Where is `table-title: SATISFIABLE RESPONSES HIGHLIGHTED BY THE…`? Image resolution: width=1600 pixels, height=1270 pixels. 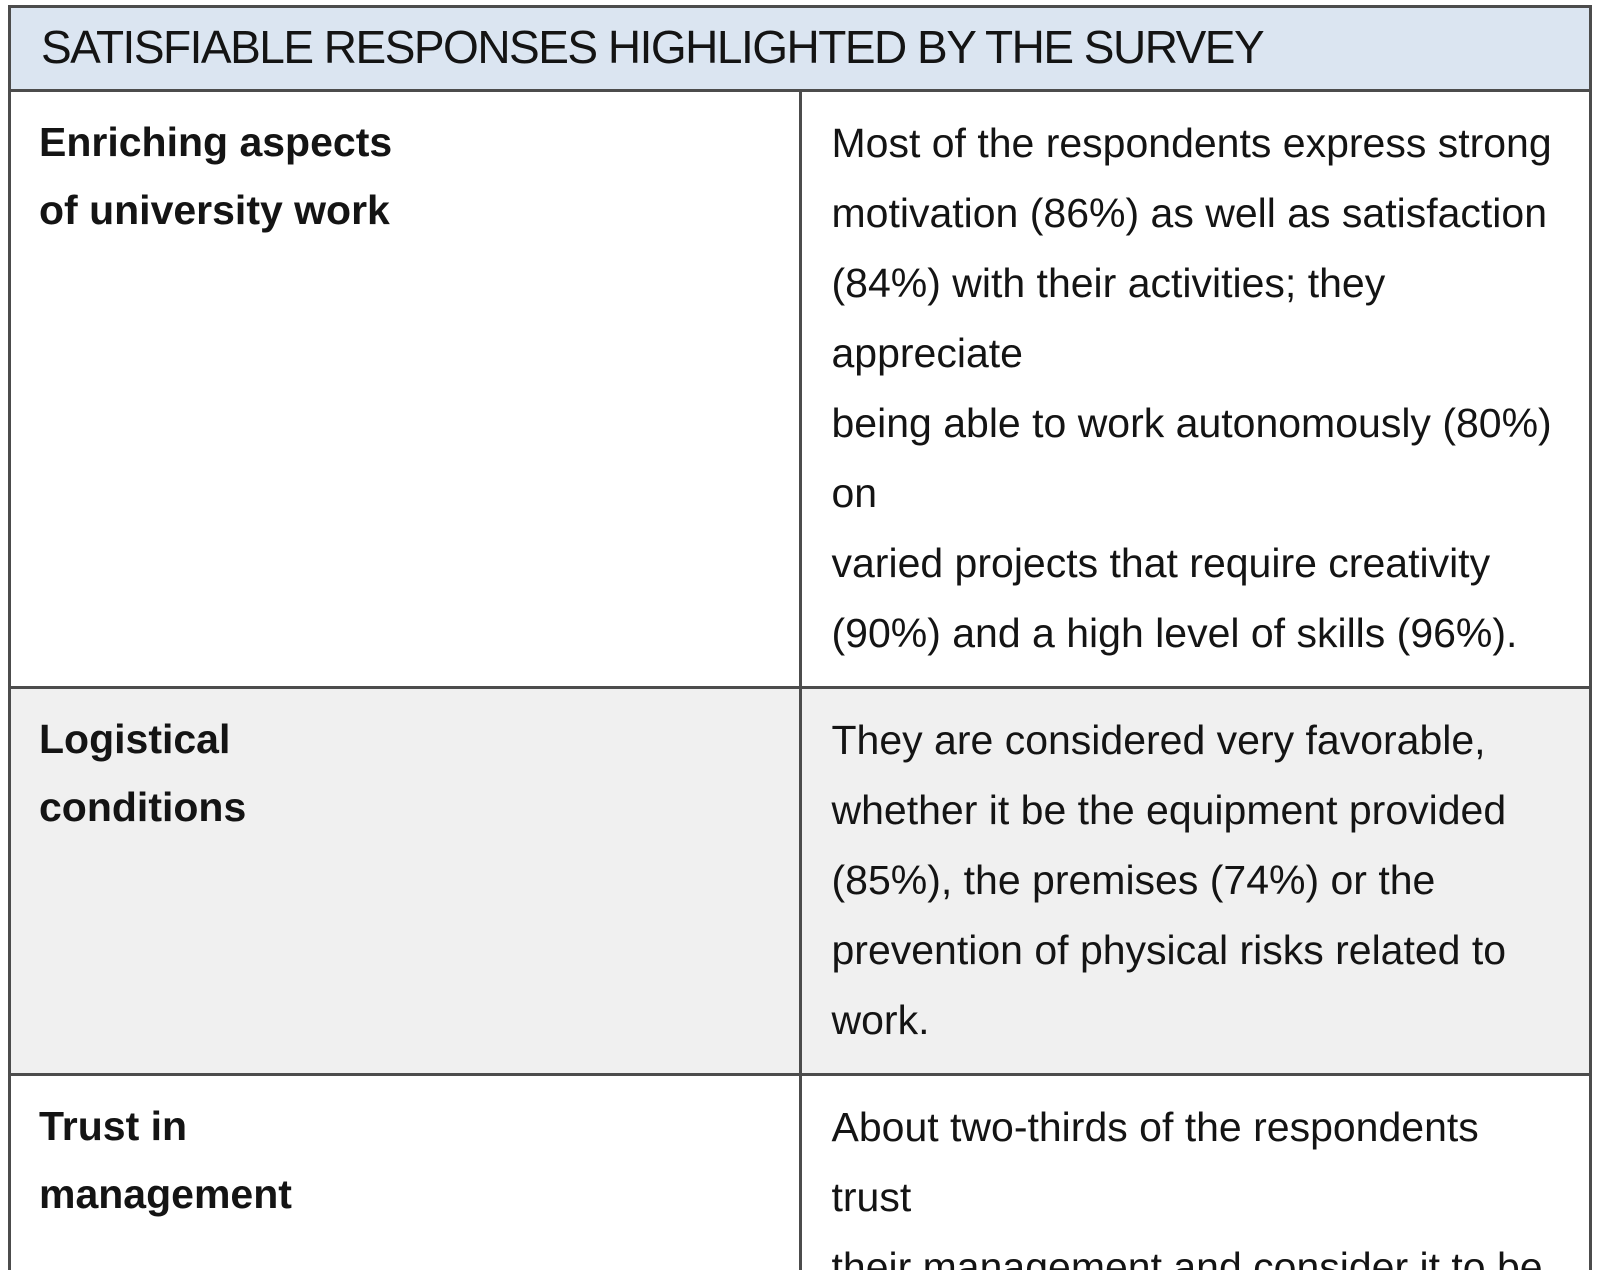 table-title: SATISFIABLE RESPONSES HIGHLIGHTED BY THE… is located at coordinates (800, 48).